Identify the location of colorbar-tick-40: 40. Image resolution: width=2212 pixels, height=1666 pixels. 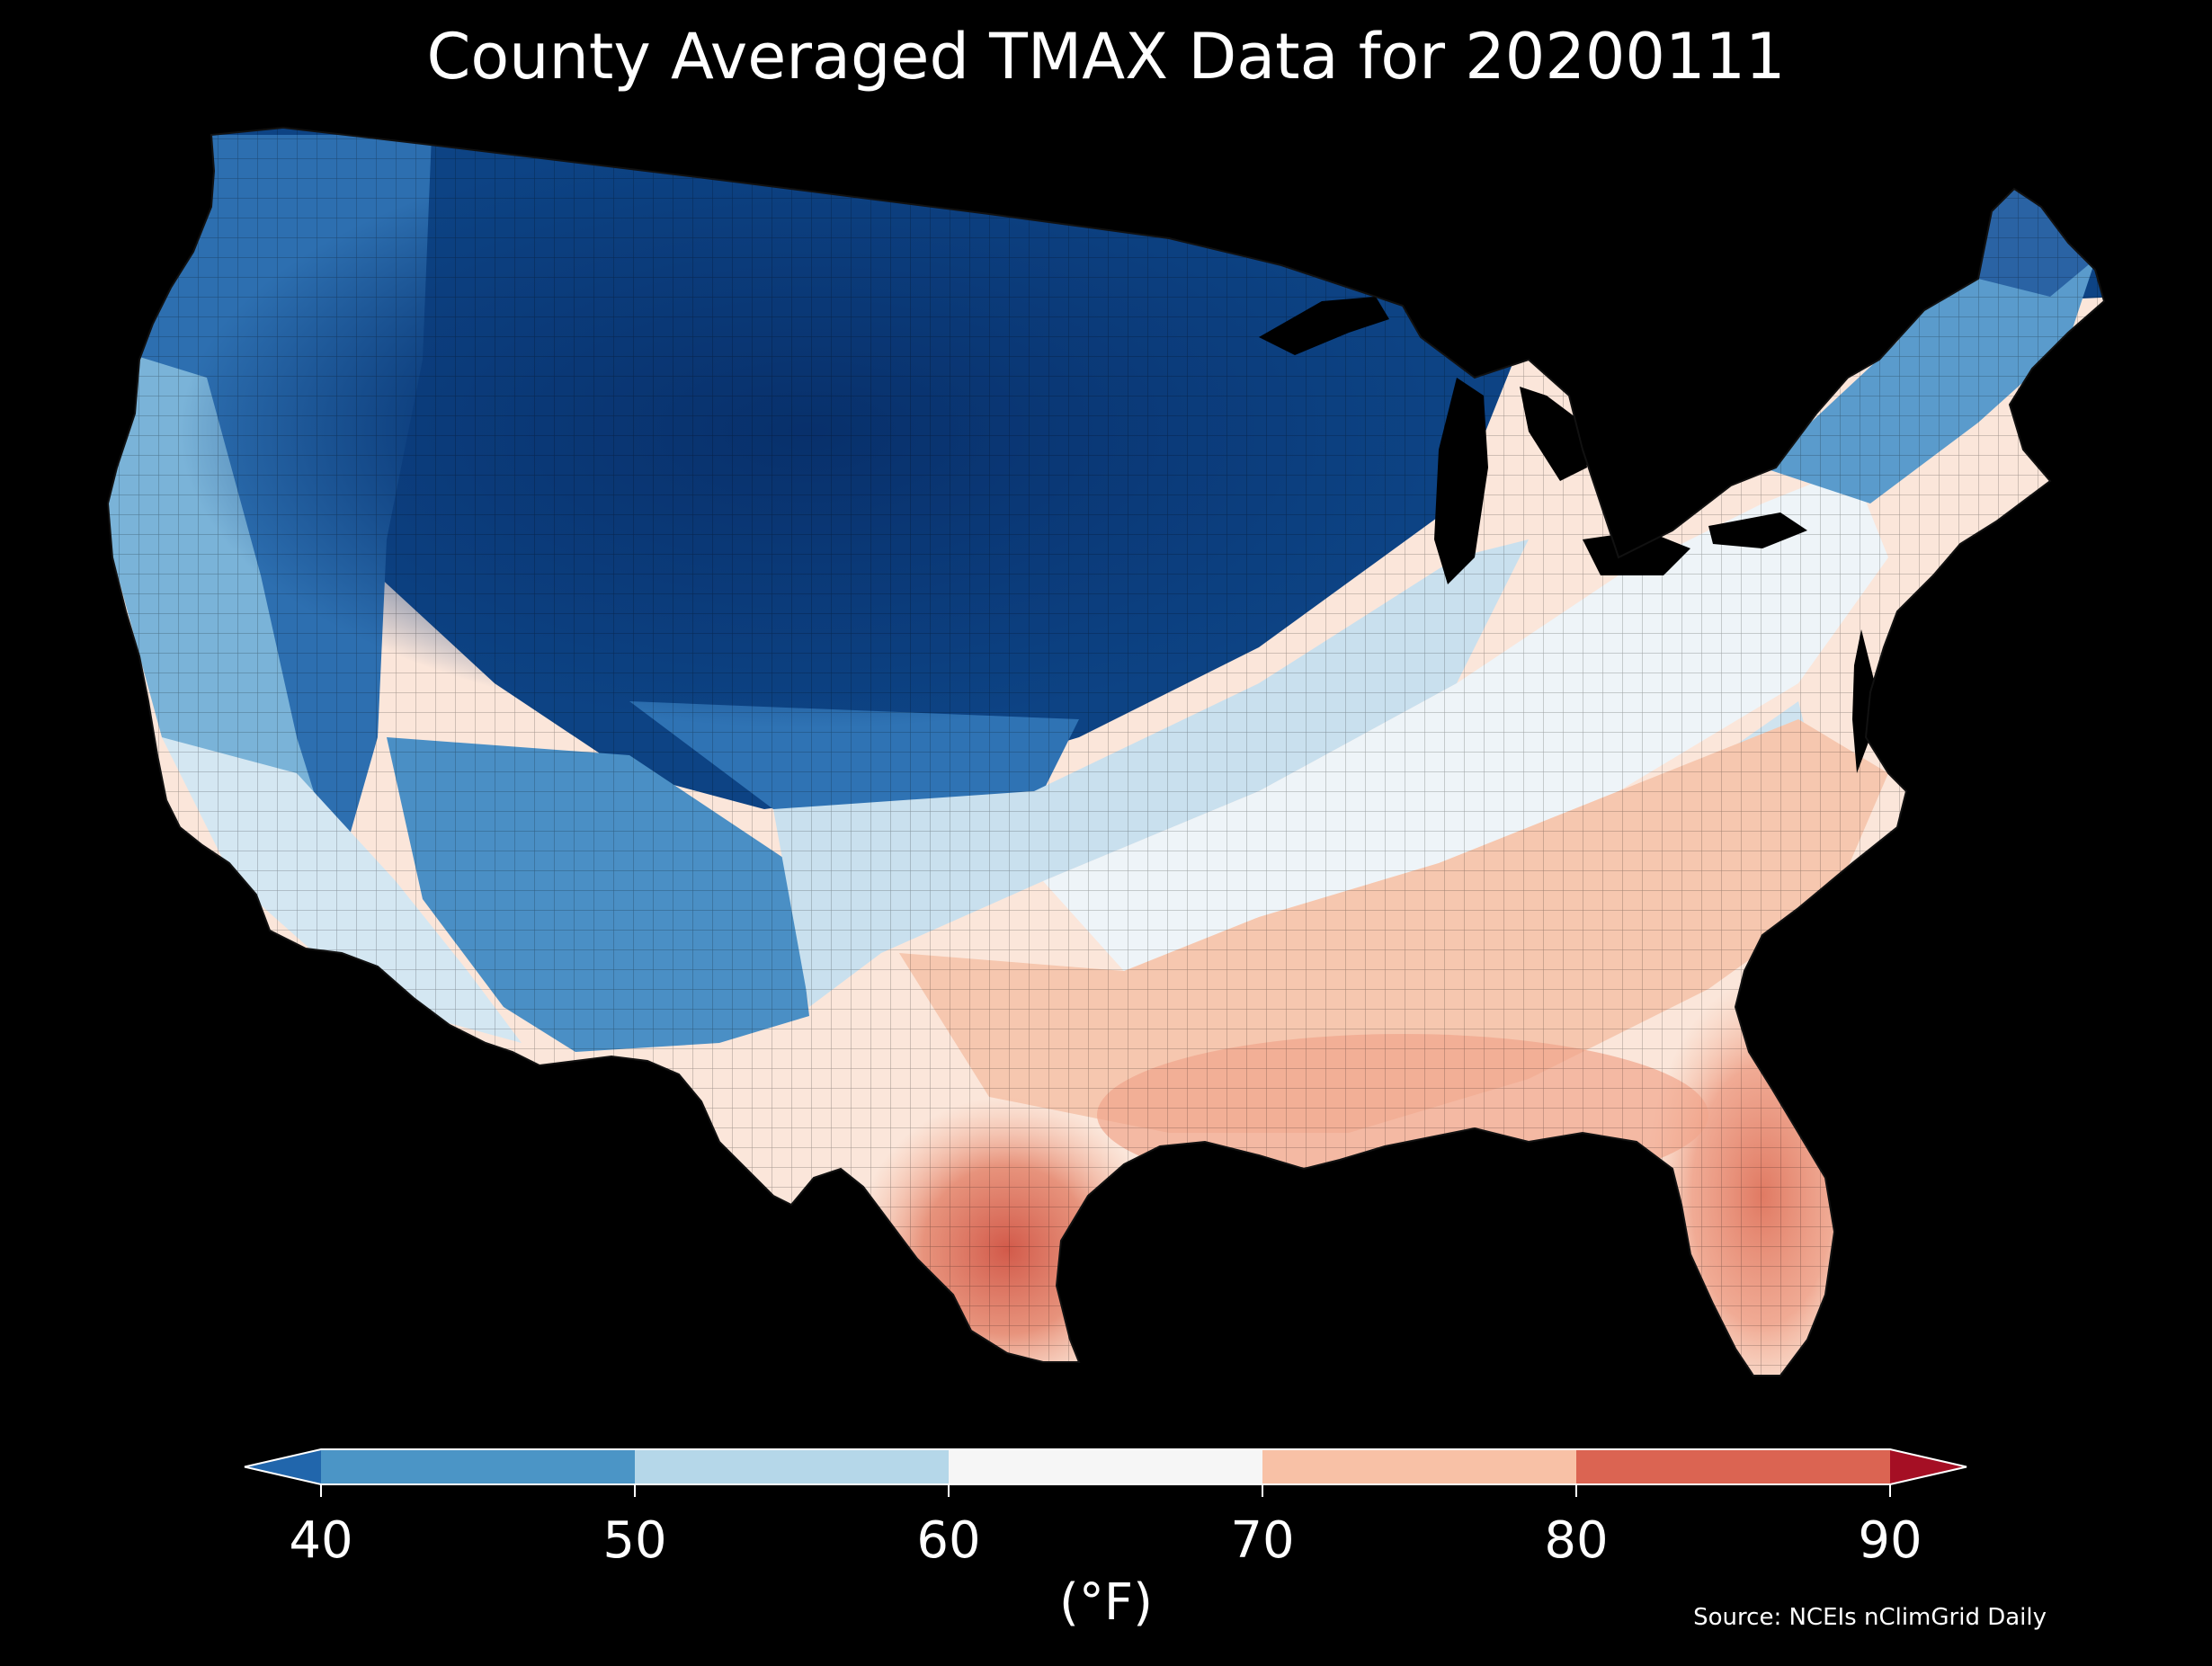
(321, 1540).